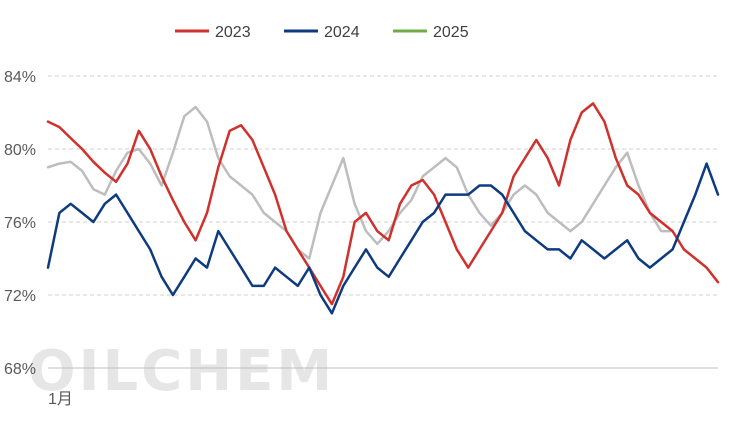 The height and width of the screenshot is (422, 745). I want to click on y-tick-label: 76%, so click(20, 223).